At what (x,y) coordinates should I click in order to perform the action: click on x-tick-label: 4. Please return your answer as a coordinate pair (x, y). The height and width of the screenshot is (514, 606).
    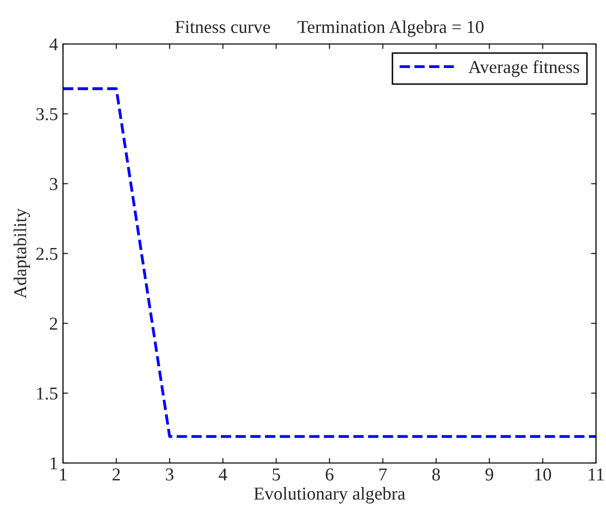
    Looking at the image, I should click on (223, 474).